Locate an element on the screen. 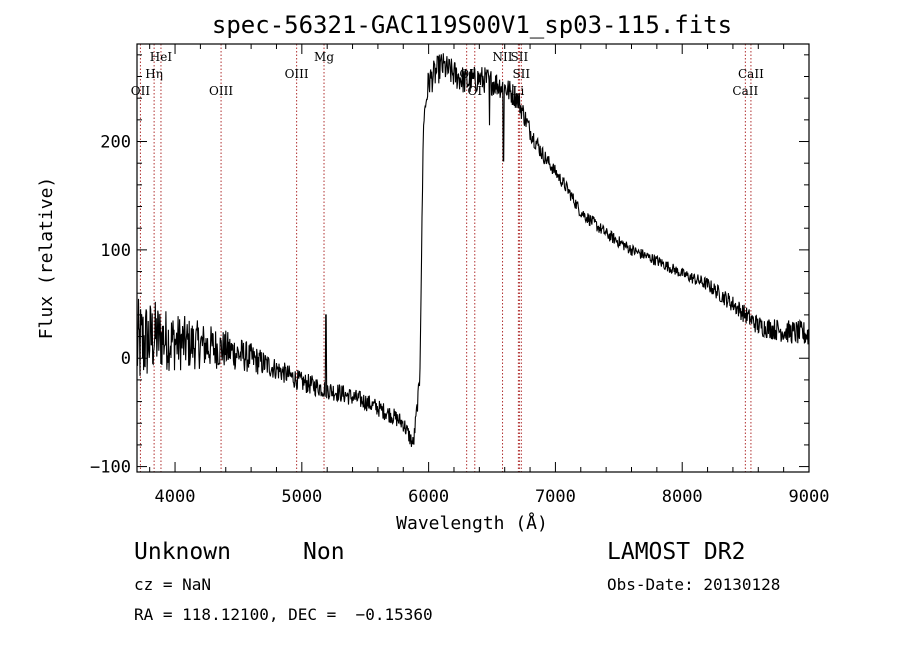  emission-line-label: OII is located at coordinates (141, 91).